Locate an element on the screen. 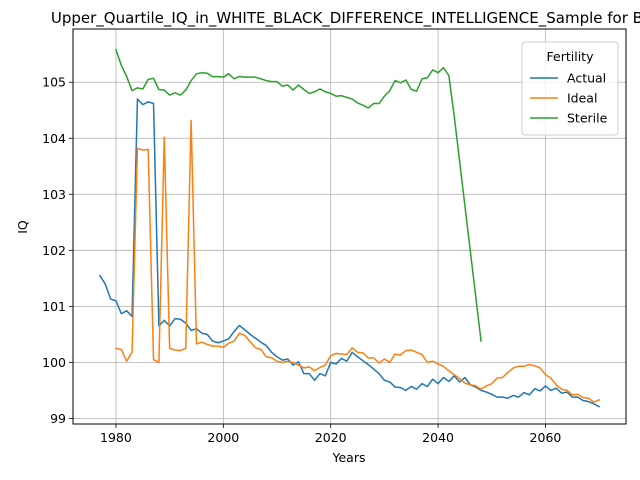 The width and height of the screenshot is (640, 480). x-tick-label: 2060 is located at coordinates (546, 437).